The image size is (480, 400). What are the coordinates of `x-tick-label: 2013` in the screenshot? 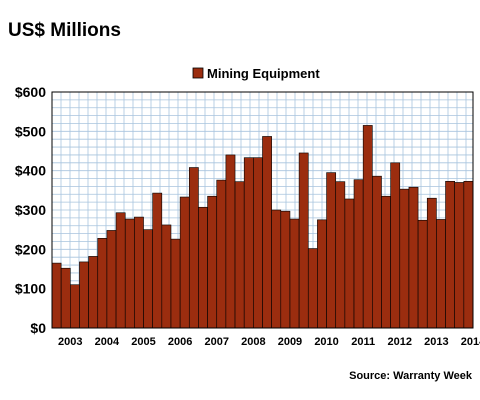 It's located at (436, 342).